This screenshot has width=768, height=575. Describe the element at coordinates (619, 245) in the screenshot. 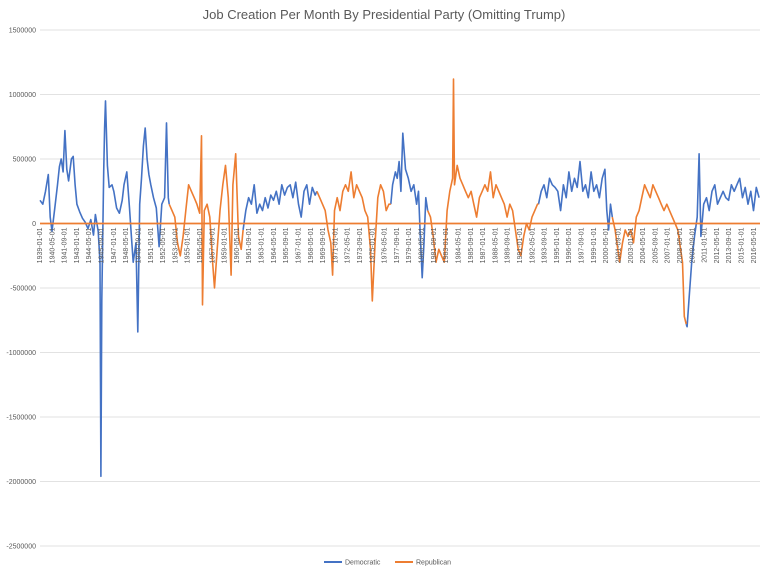

I see `x-tick-label: 2001-09-01` at that location.